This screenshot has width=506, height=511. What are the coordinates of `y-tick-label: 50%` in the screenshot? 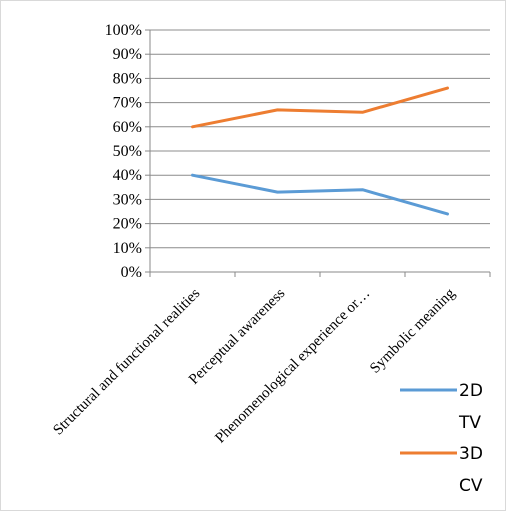 It's located at (127, 151).